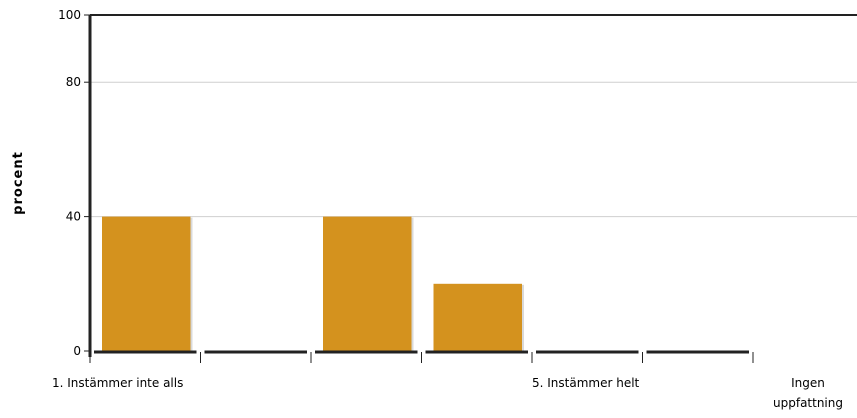  Describe the element at coordinates (69, 15) in the screenshot. I see `y-tick-label-100: 100` at that location.